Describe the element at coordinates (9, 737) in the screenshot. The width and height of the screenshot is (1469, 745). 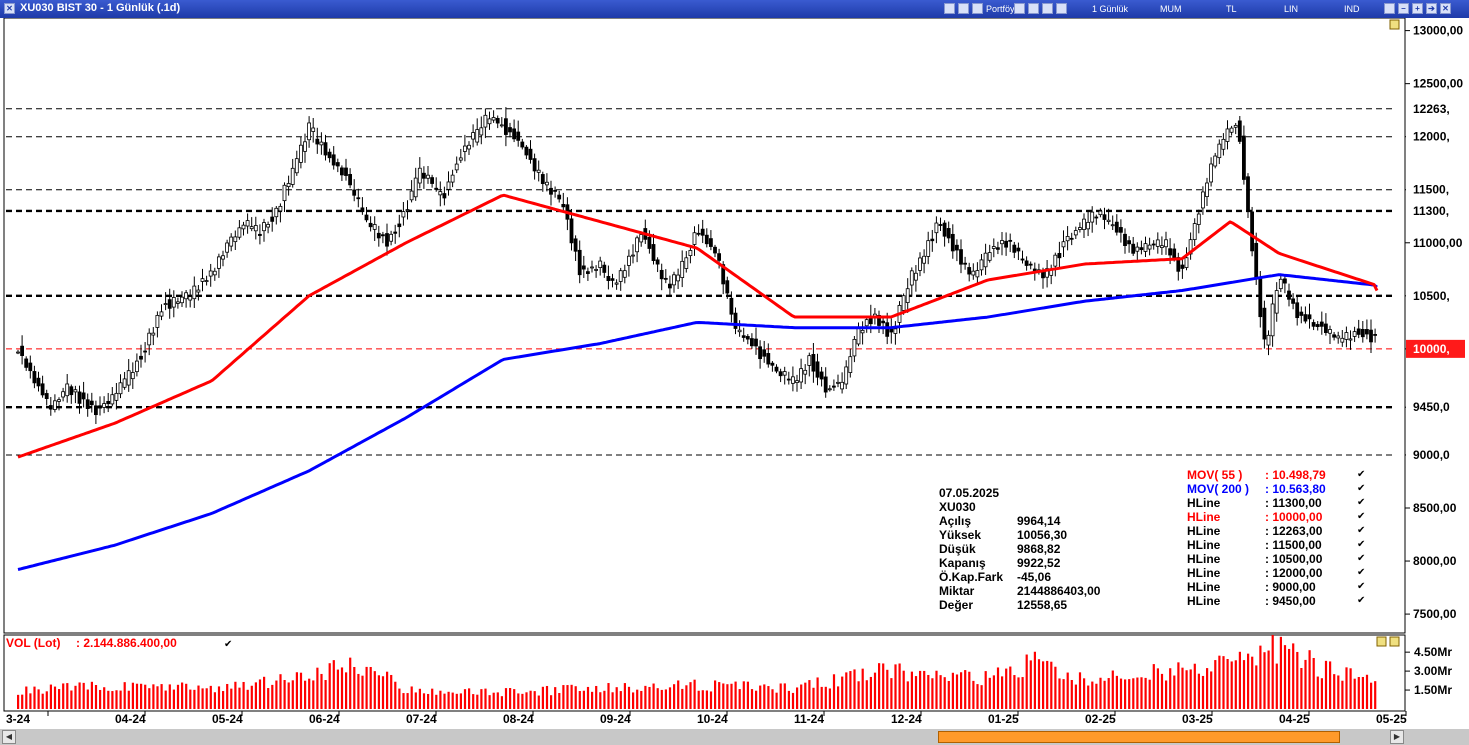
I see `scroll-left-icon: ◀` at that location.